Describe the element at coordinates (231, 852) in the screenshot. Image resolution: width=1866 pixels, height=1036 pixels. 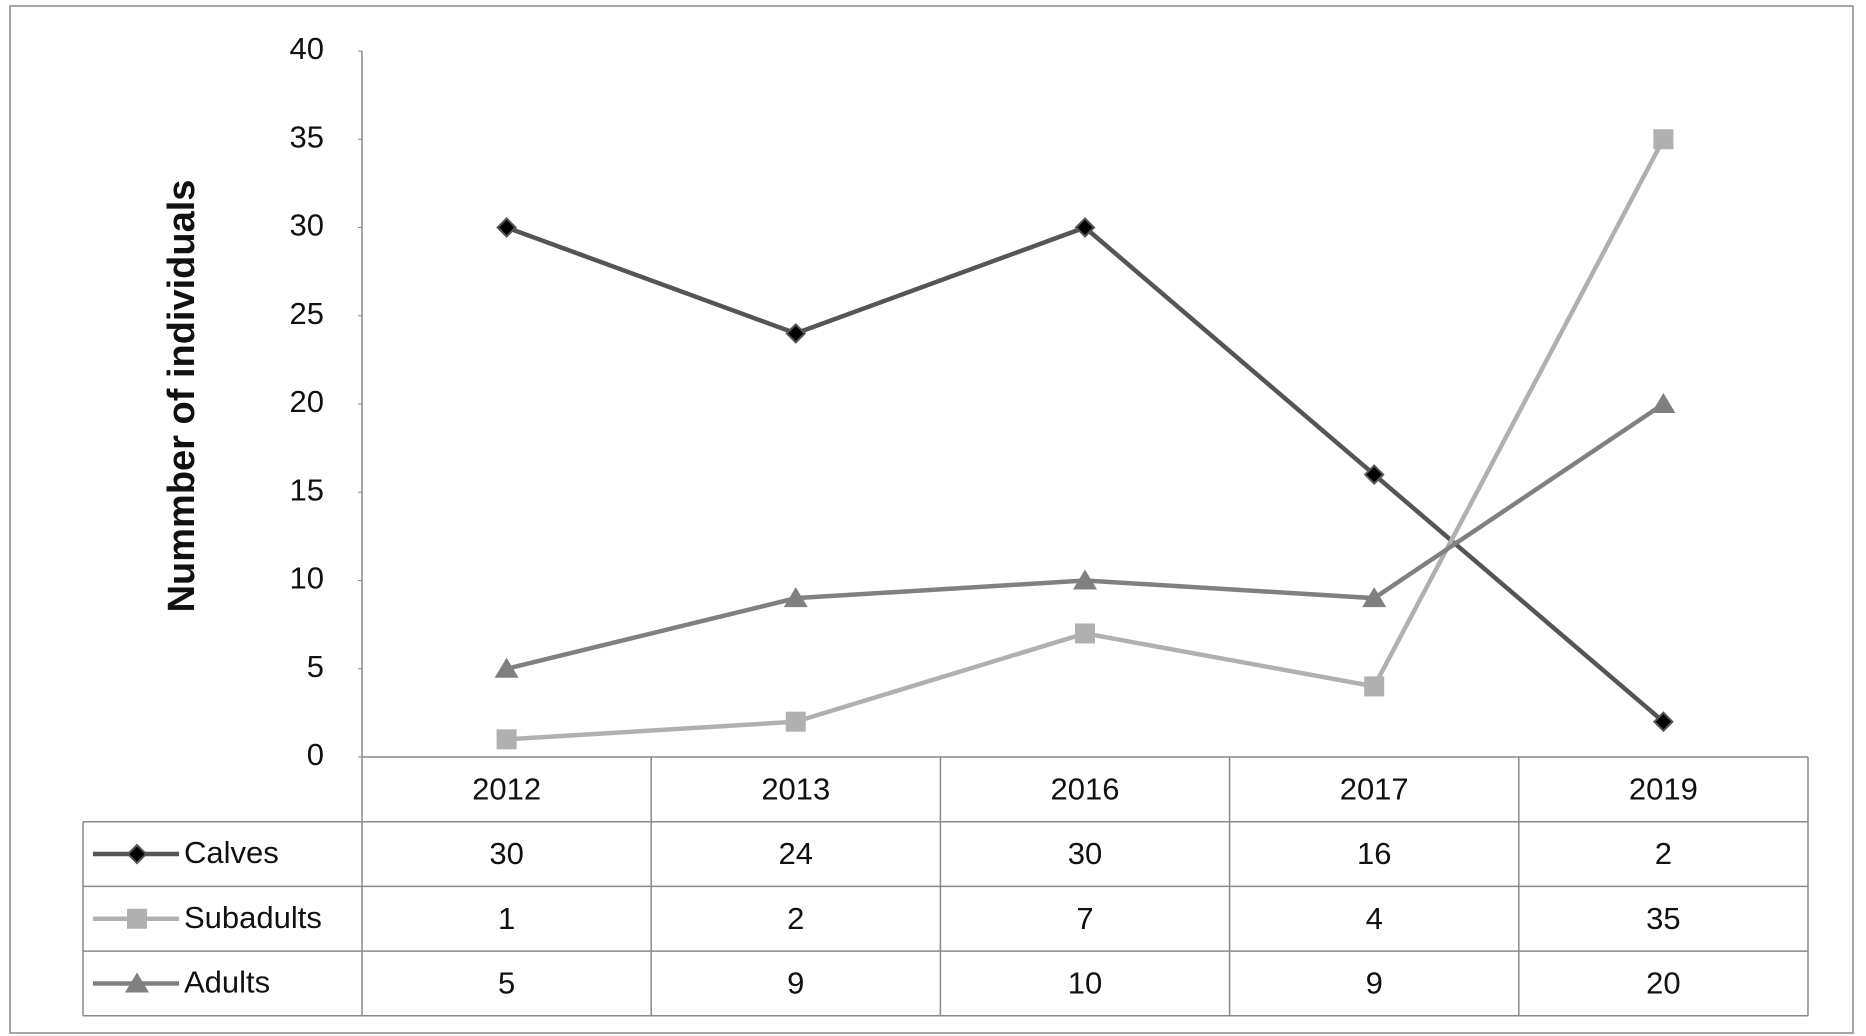
I see `legend-label: Calves` at that location.